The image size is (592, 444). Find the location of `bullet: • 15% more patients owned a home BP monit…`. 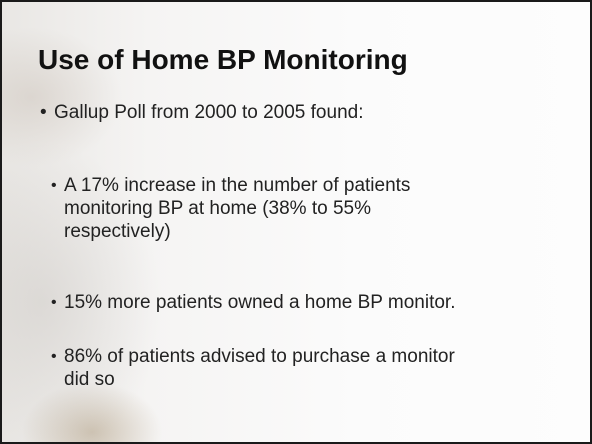

bullet: • 15% more patients owned a home BP monit… is located at coordinates (253, 302).